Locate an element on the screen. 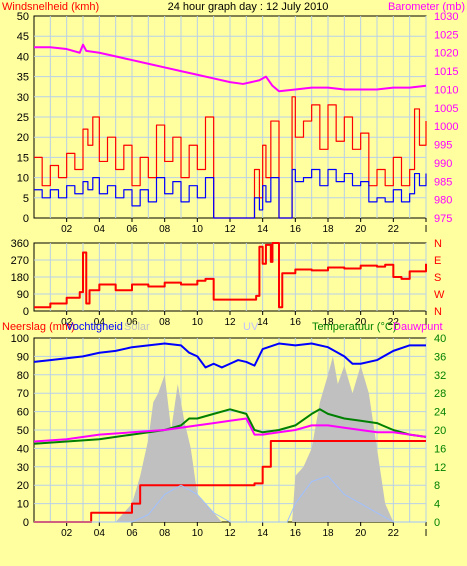  y-axis-label-right: Barometer (mb) is located at coordinates (426, 7).